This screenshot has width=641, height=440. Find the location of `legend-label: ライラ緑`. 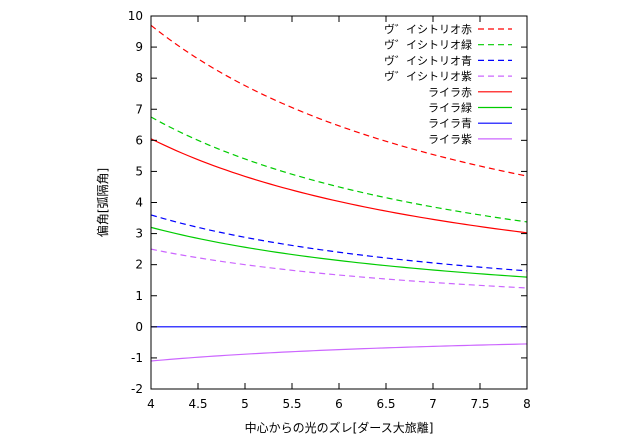

legend-label: ライラ緑 is located at coordinates (450, 108).